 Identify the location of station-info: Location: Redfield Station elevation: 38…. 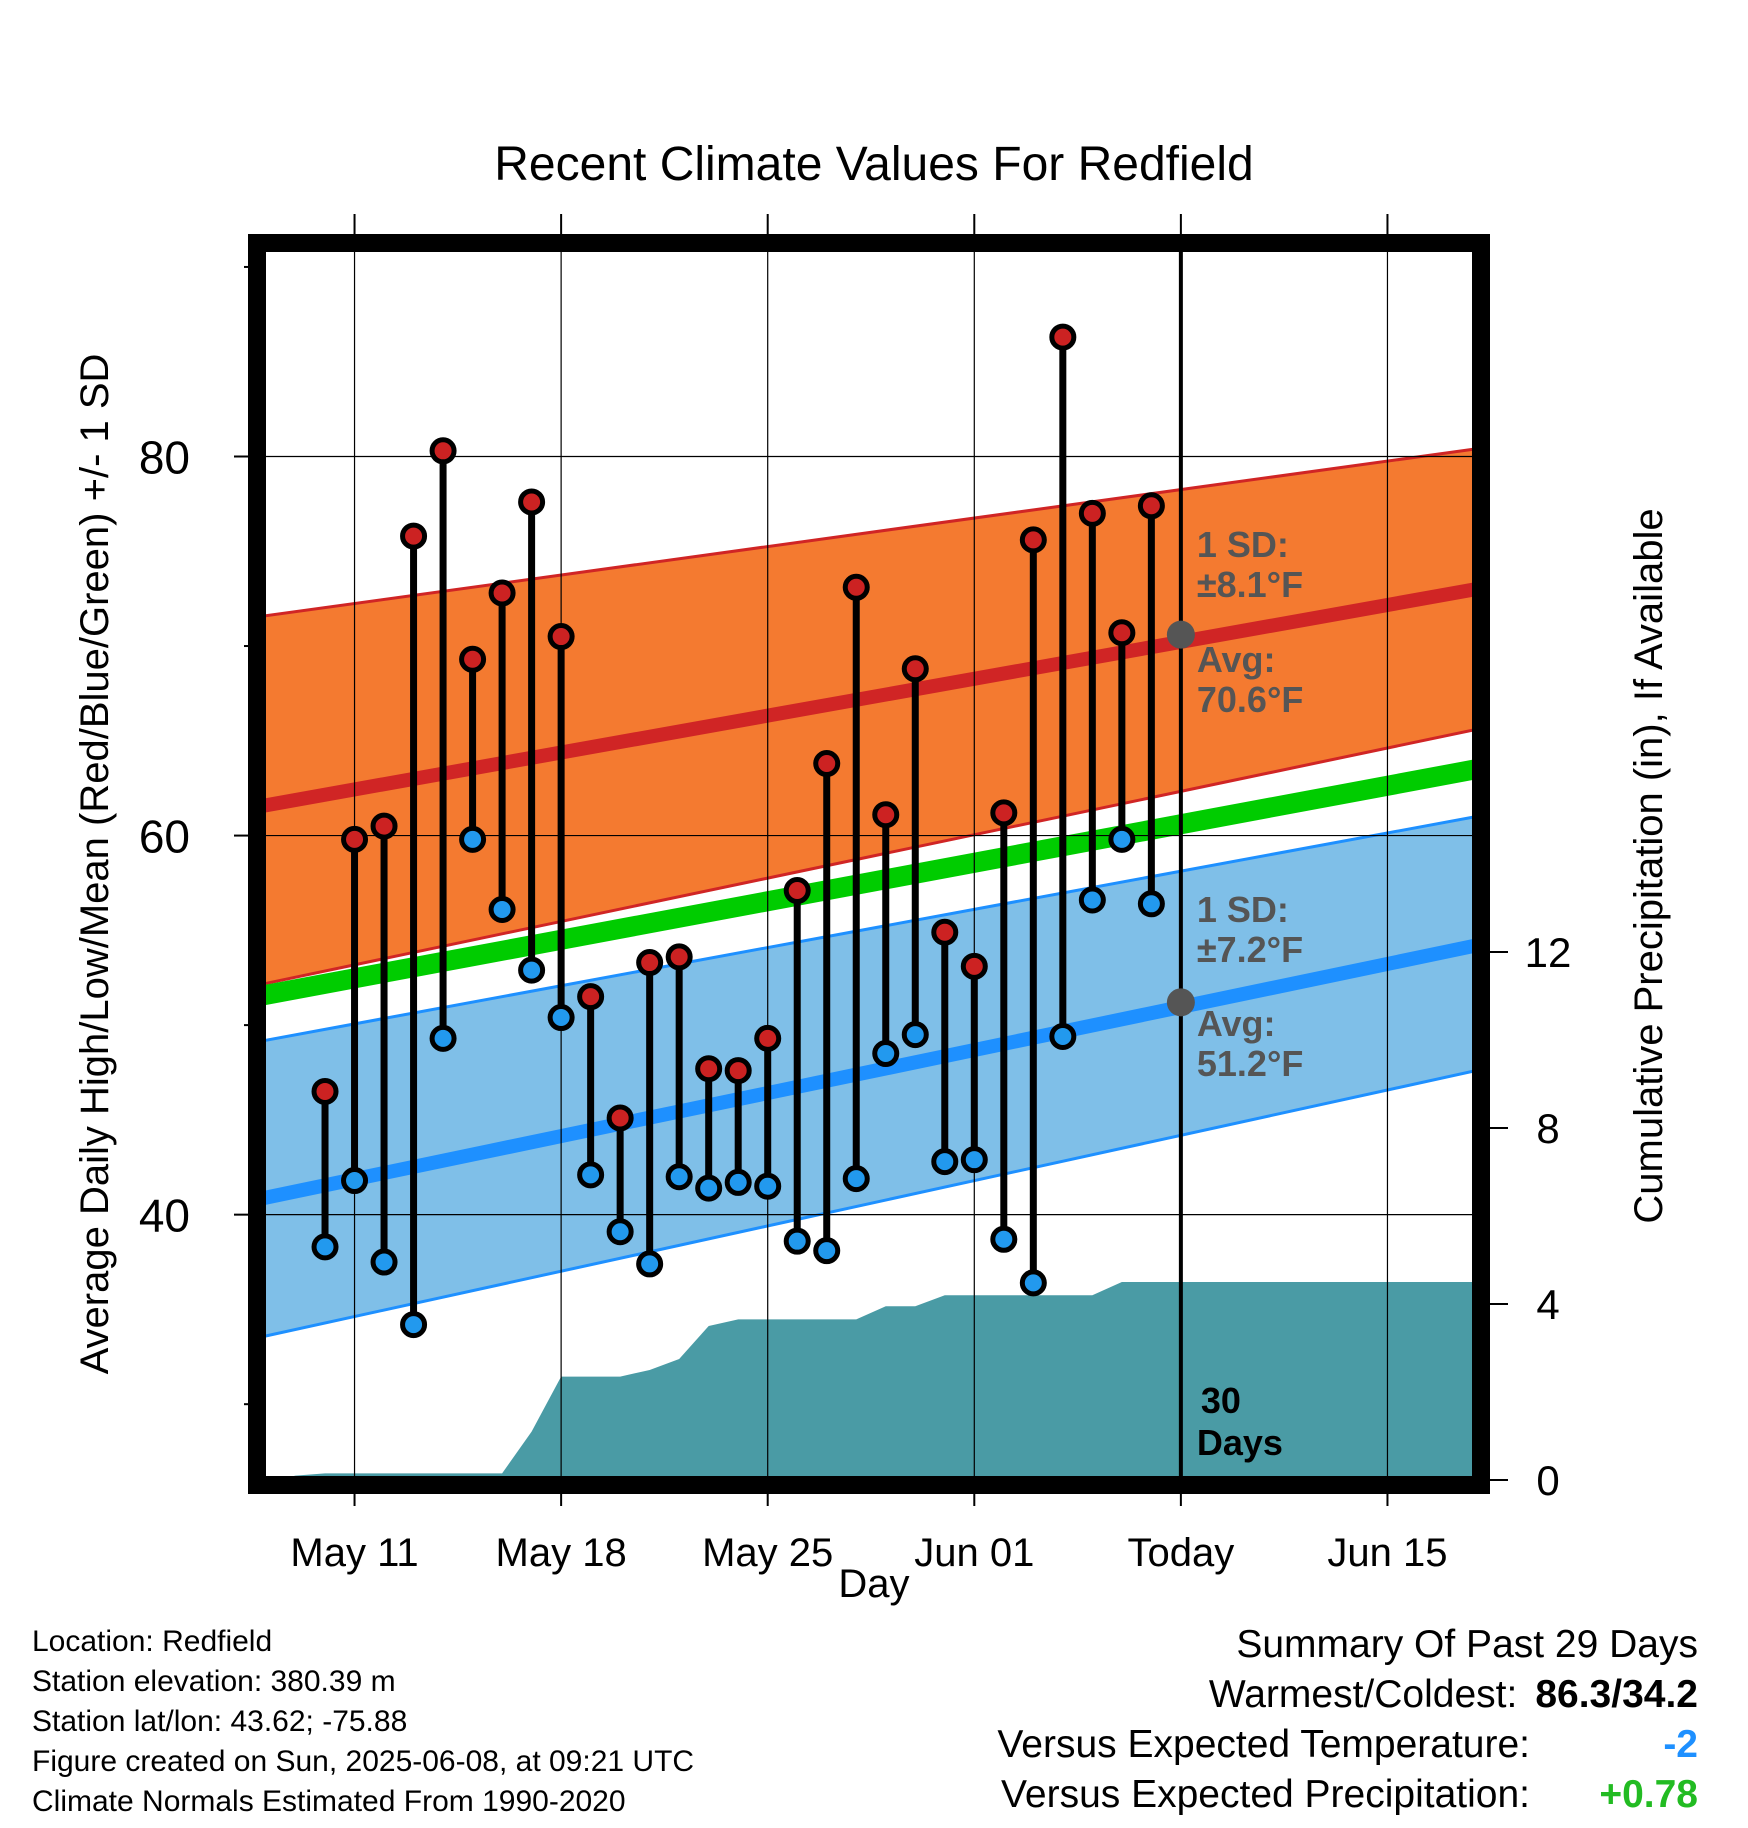
(363, 1722).